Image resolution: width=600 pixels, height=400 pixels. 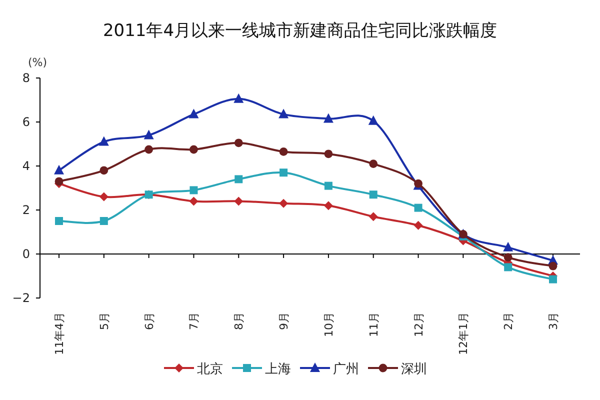 I want to click on x-tick-label: 3月, so click(x=553, y=321).